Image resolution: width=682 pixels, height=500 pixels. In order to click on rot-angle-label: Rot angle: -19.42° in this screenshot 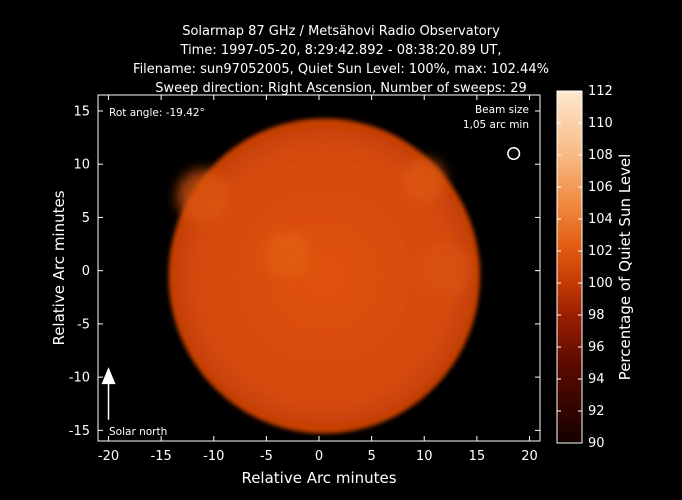, I will do `click(157, 113)`.